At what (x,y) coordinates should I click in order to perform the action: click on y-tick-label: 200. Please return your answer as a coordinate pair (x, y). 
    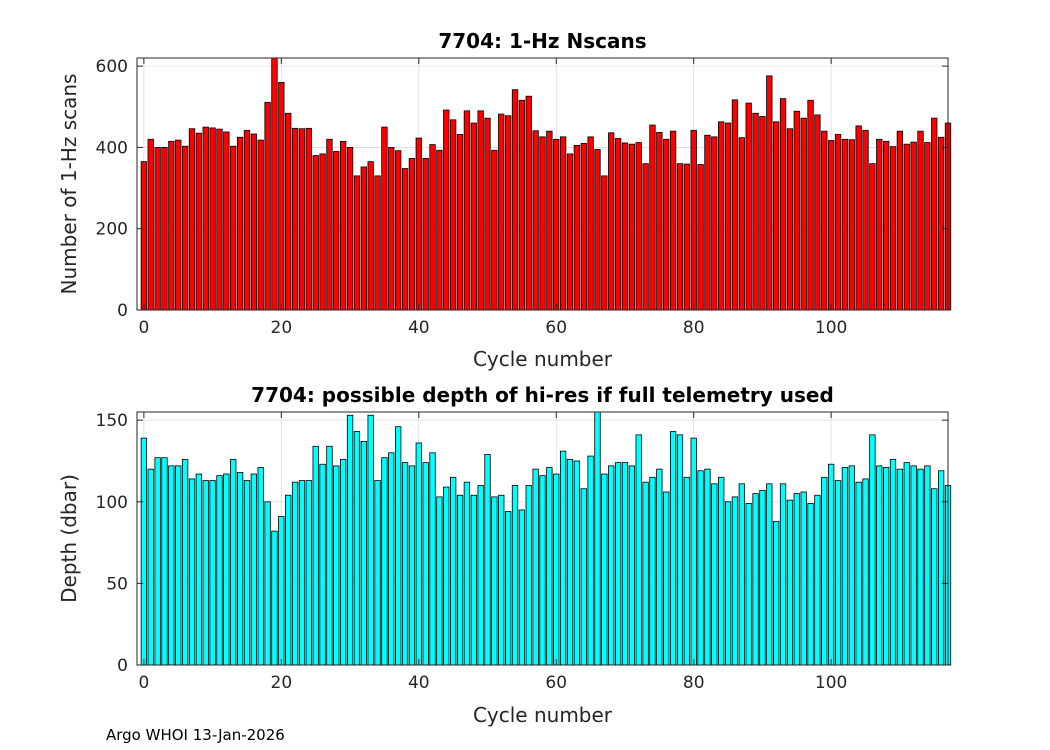
    Looking at the image, I should click on (112, 230).